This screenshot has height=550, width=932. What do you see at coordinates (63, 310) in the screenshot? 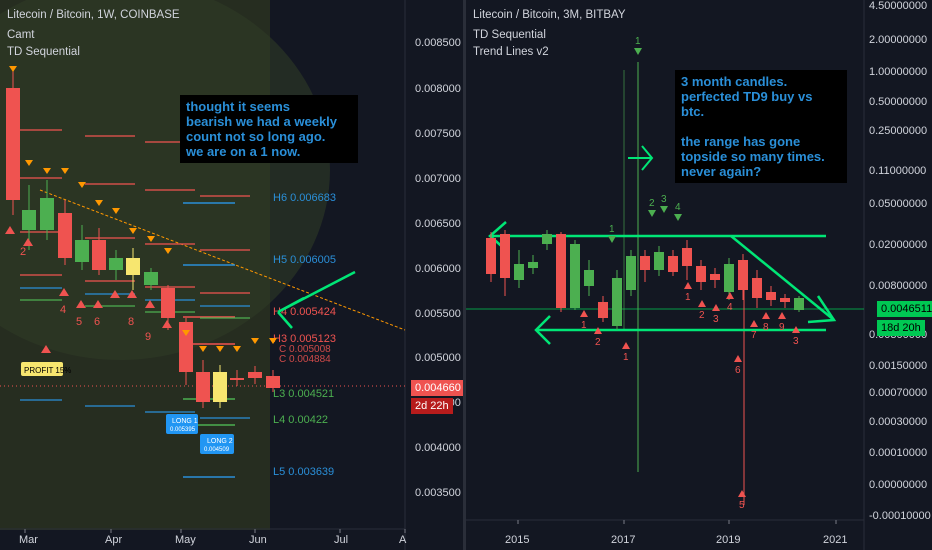
I see `td-count: 4` at bounding box center [63, 310].